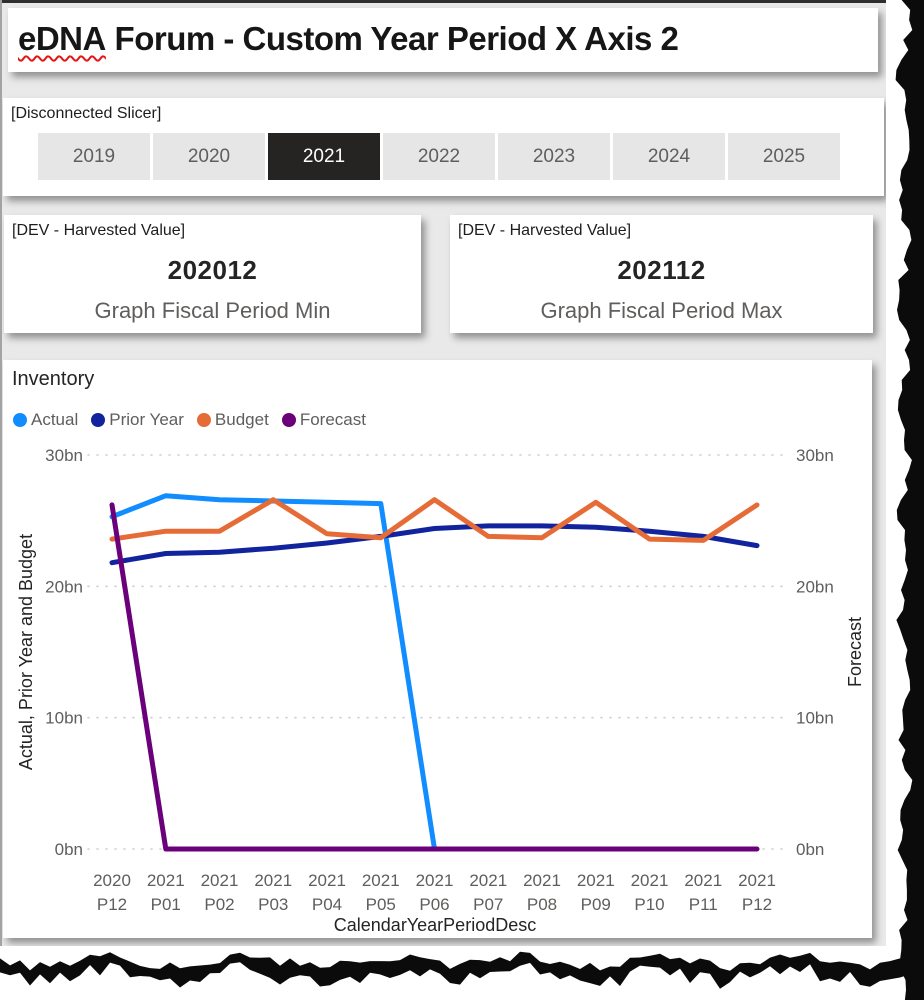  I want to click on card-label: Graph Fiscal Period Max, so click(661, 310).